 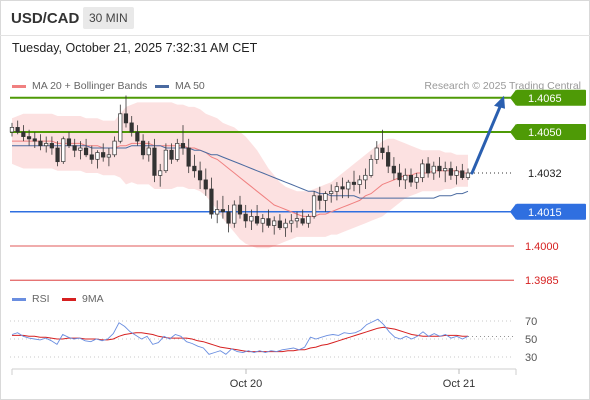 I want to click on rsi-tick-label: 30, so click(x=531, y=358).